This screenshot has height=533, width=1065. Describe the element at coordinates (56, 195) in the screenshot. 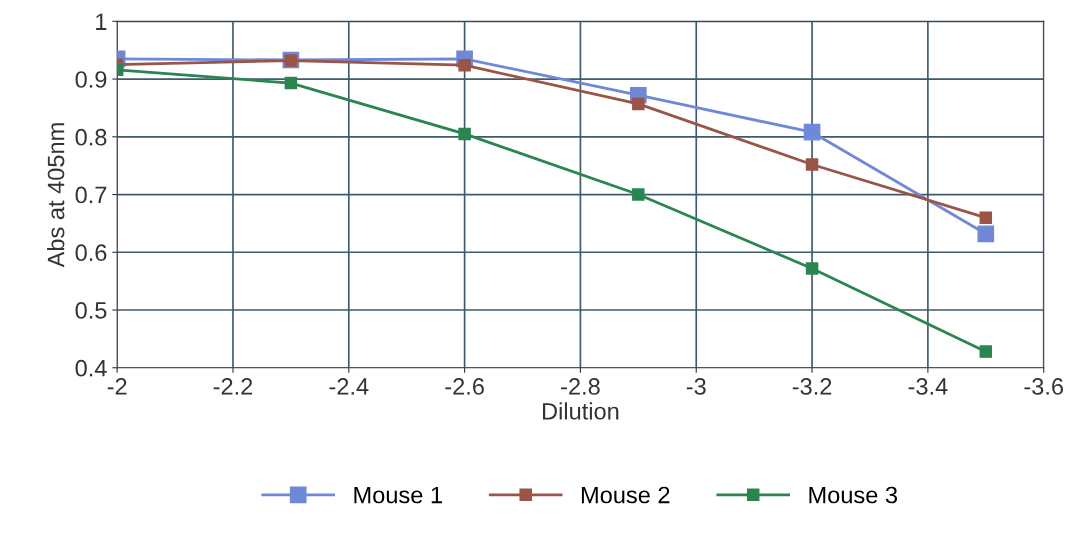

I see `y-axis-title: Abs at 405nm` at that location.